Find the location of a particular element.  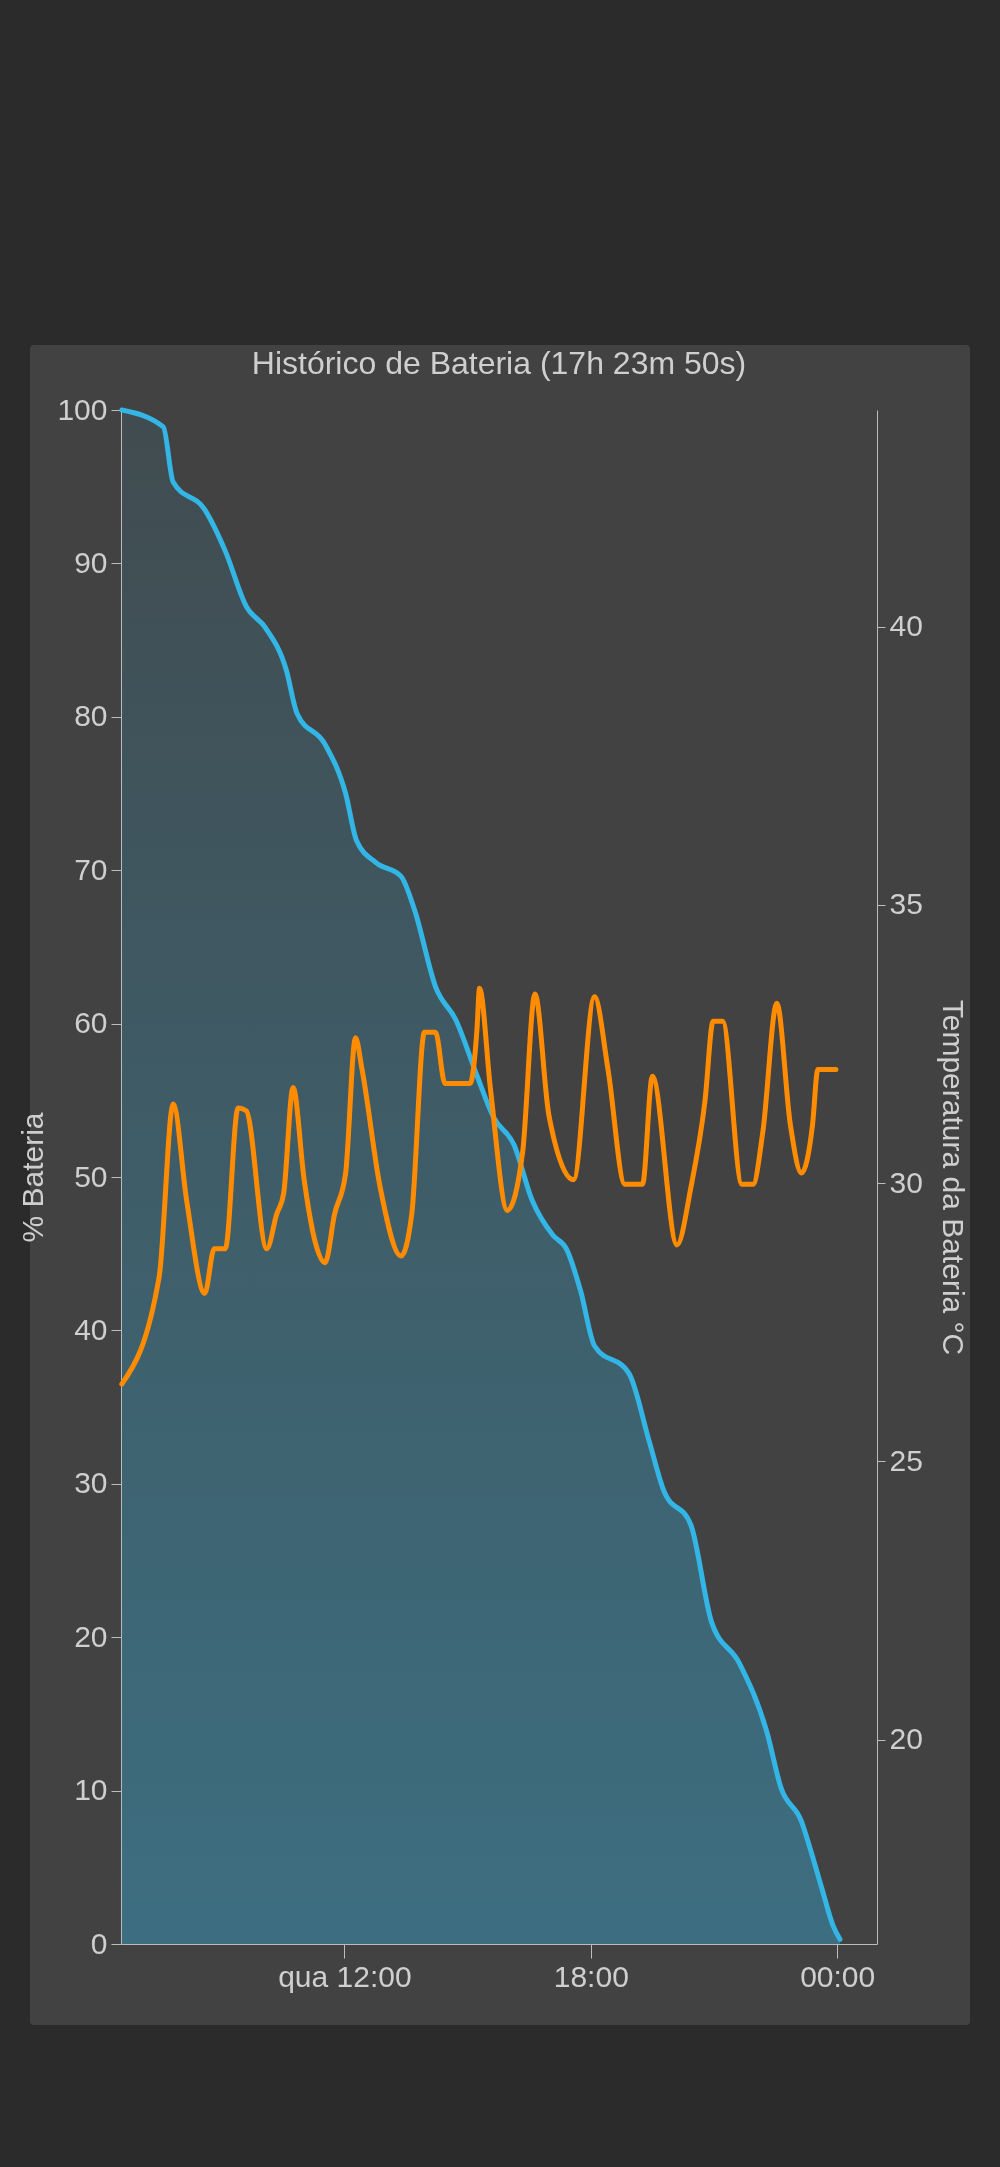

y-tick-label: 40 is located at coordinates (91, 1329).